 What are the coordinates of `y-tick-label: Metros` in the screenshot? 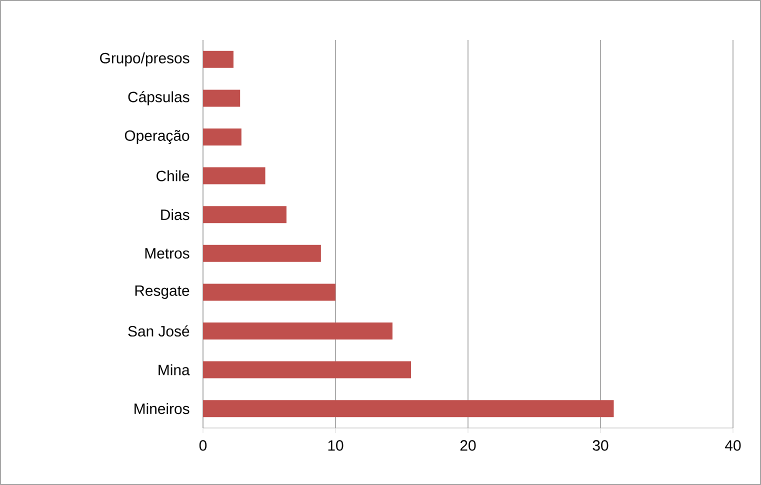 It's located at (167, 253).